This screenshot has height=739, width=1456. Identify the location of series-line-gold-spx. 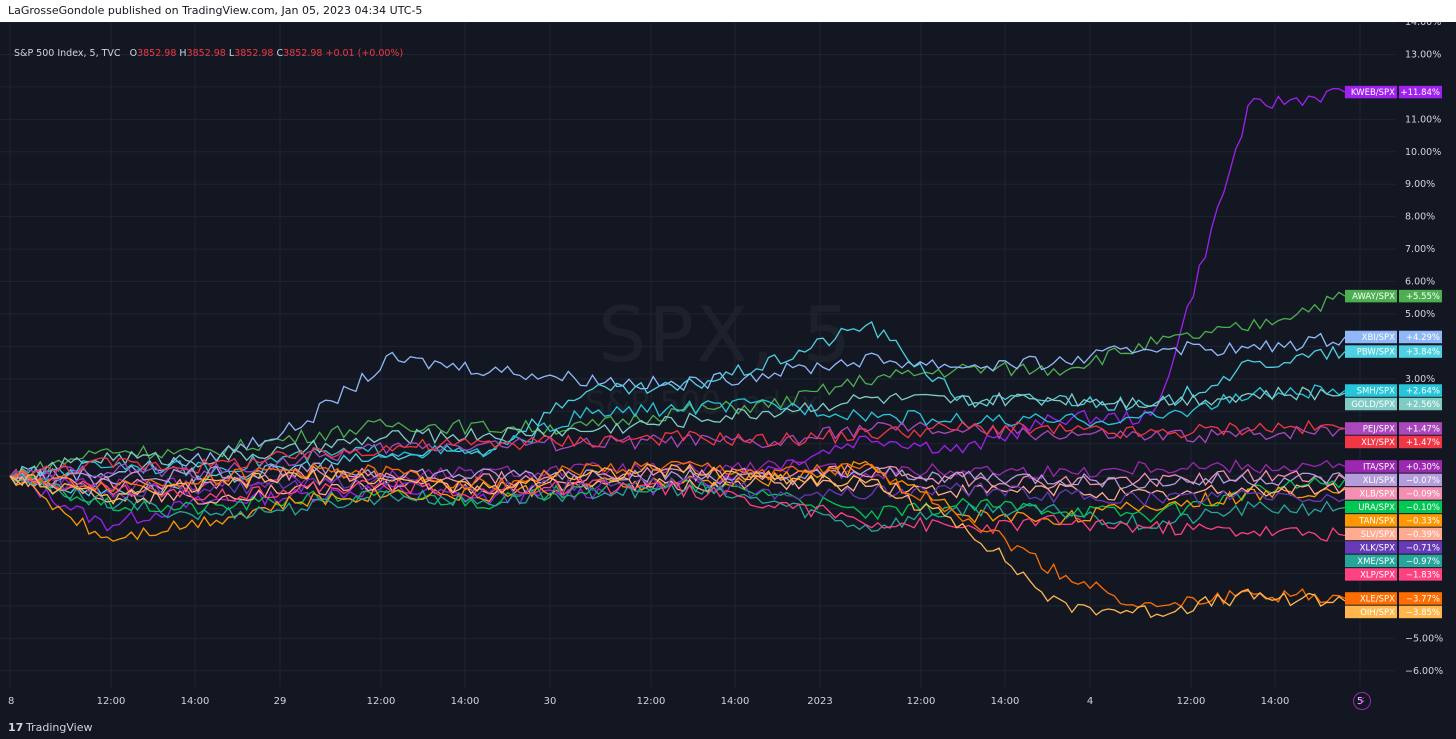
(677, 434).